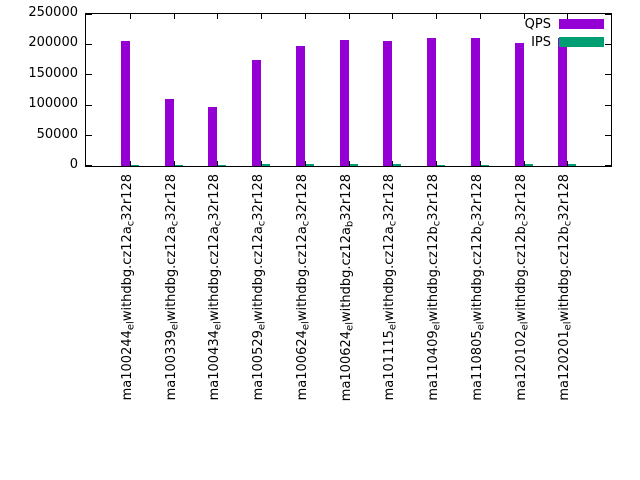  Describe the element at coordinates (53, 73) in the screenshot. I see `y-axis-tick-label: 150000` at that location.